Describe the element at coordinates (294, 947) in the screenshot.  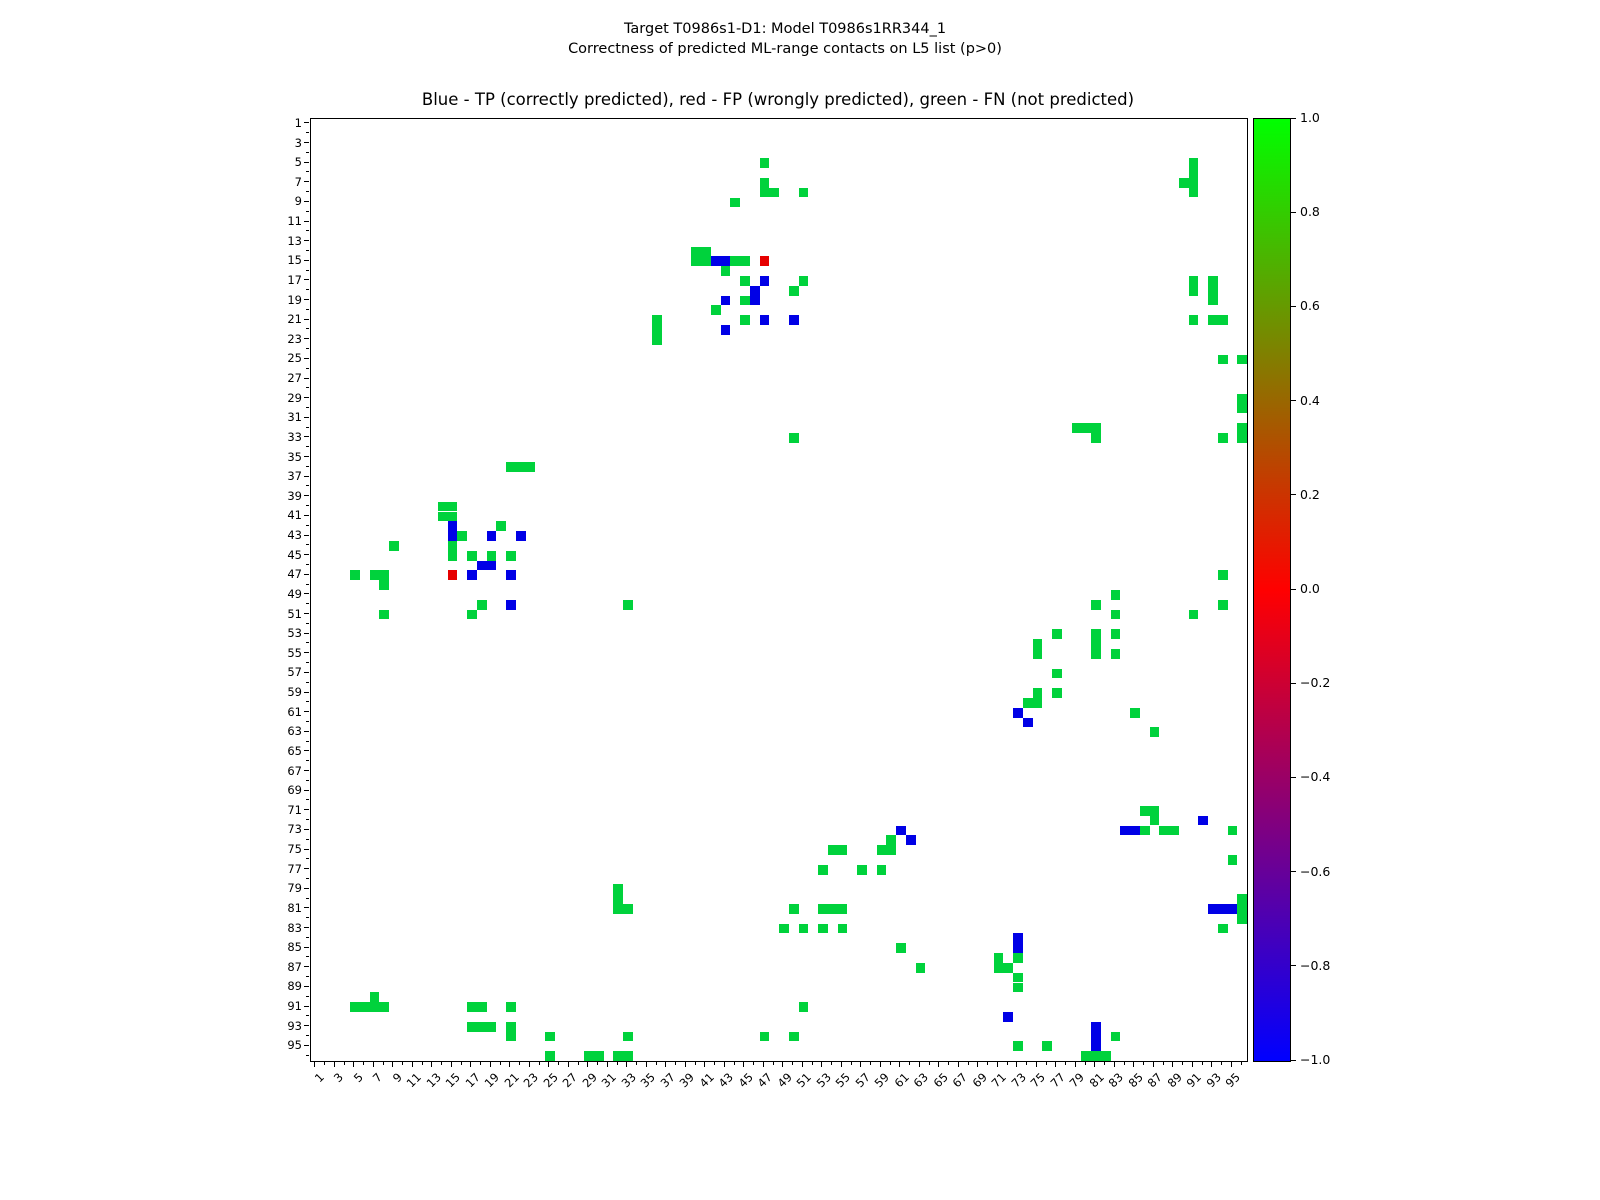
I see `y-axis-tick-label: 85` at that location.